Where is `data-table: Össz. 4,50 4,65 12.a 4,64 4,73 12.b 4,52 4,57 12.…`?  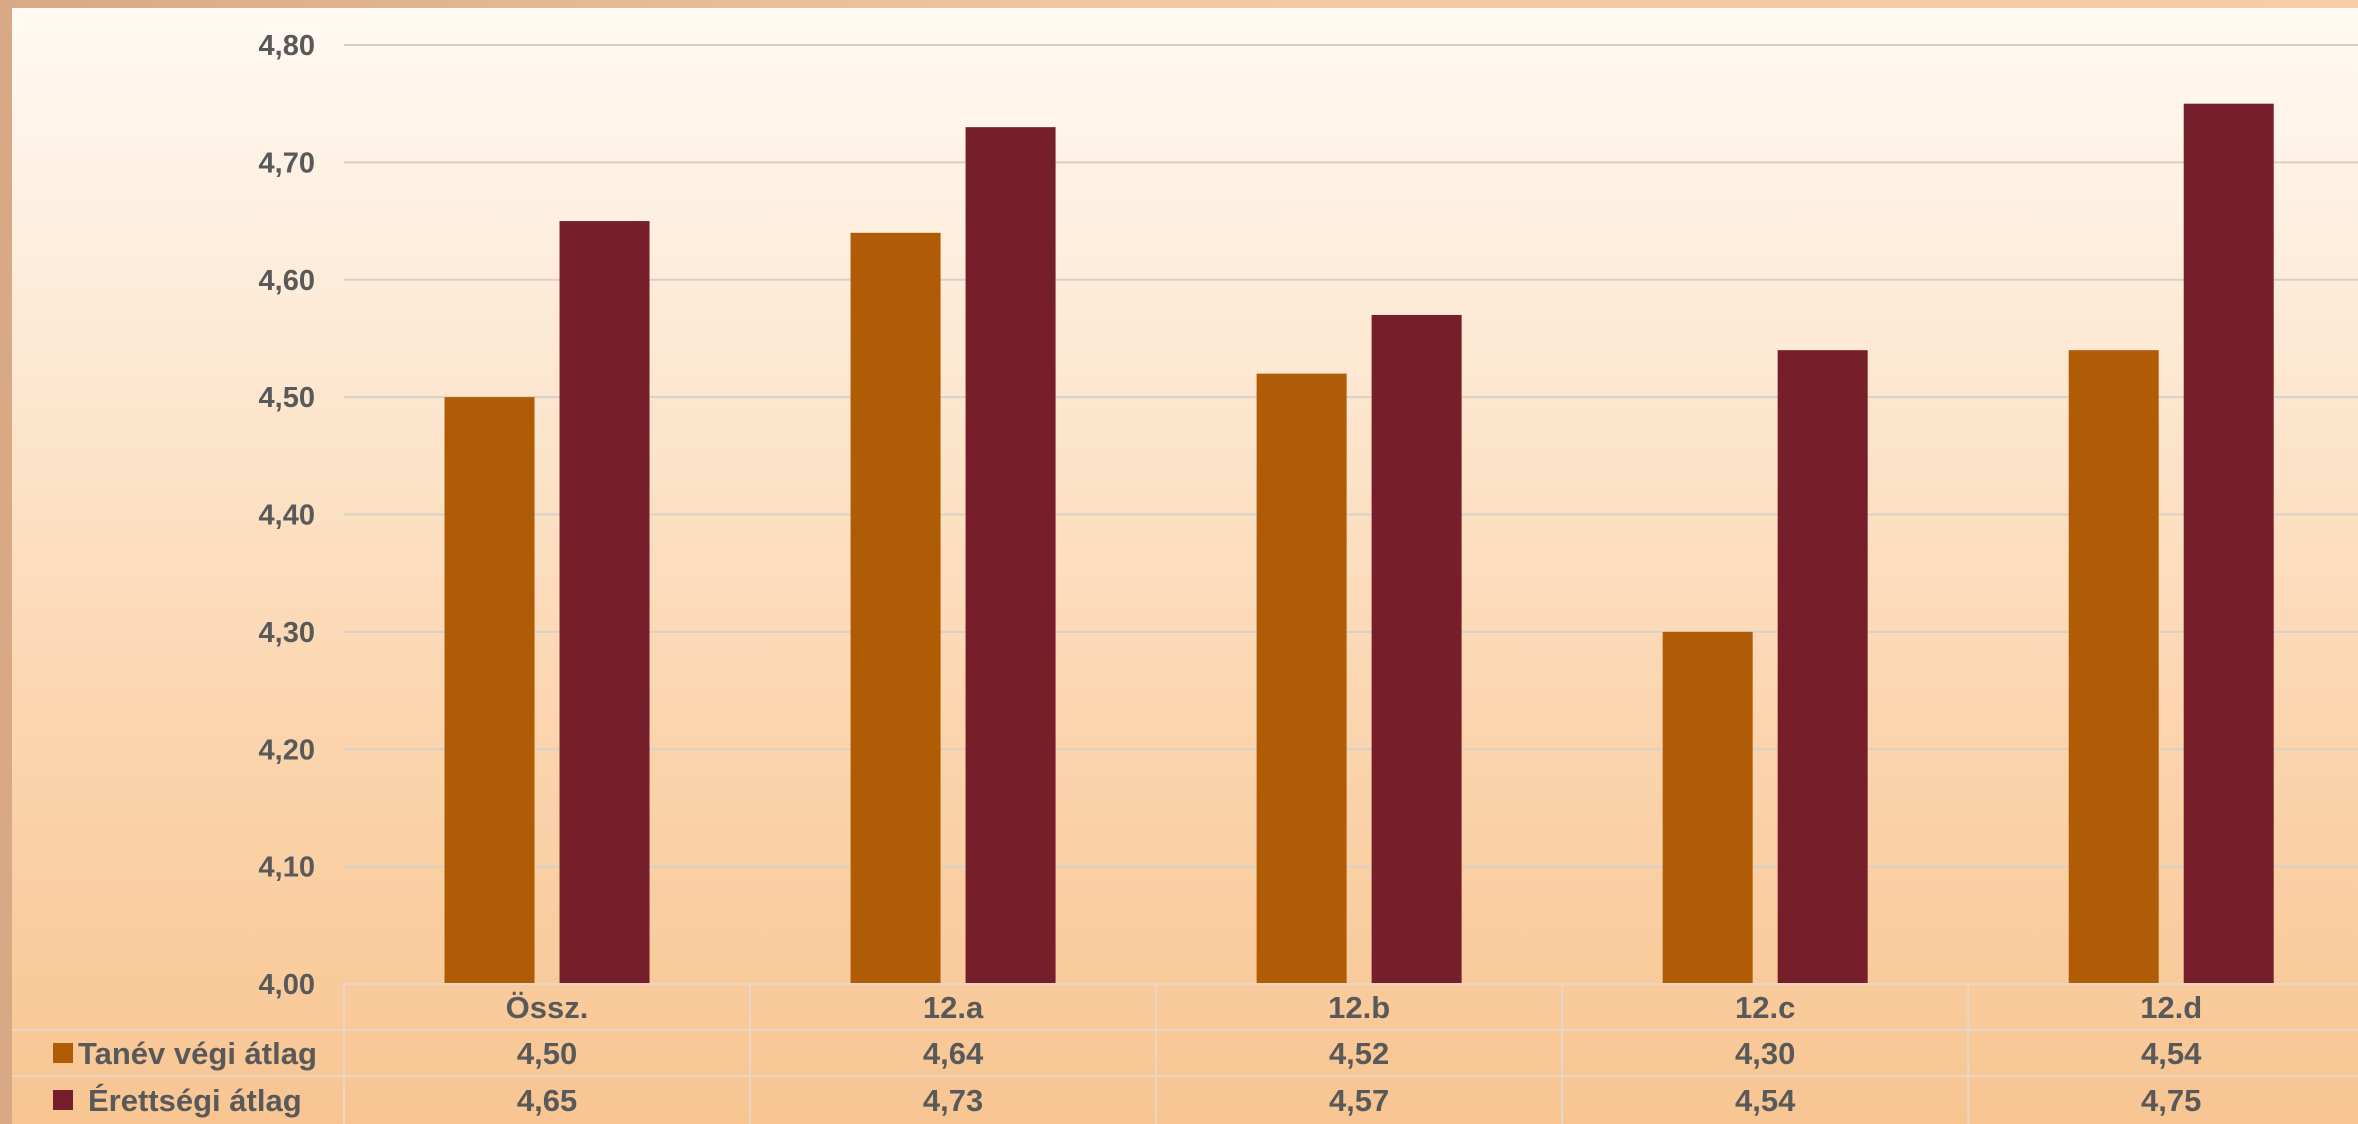 data-table: Össz. 4,50 4,65 12.a 4,64 4,73 12.b 4,52 4,57 12.… is located at coordinates (1185, 1053).